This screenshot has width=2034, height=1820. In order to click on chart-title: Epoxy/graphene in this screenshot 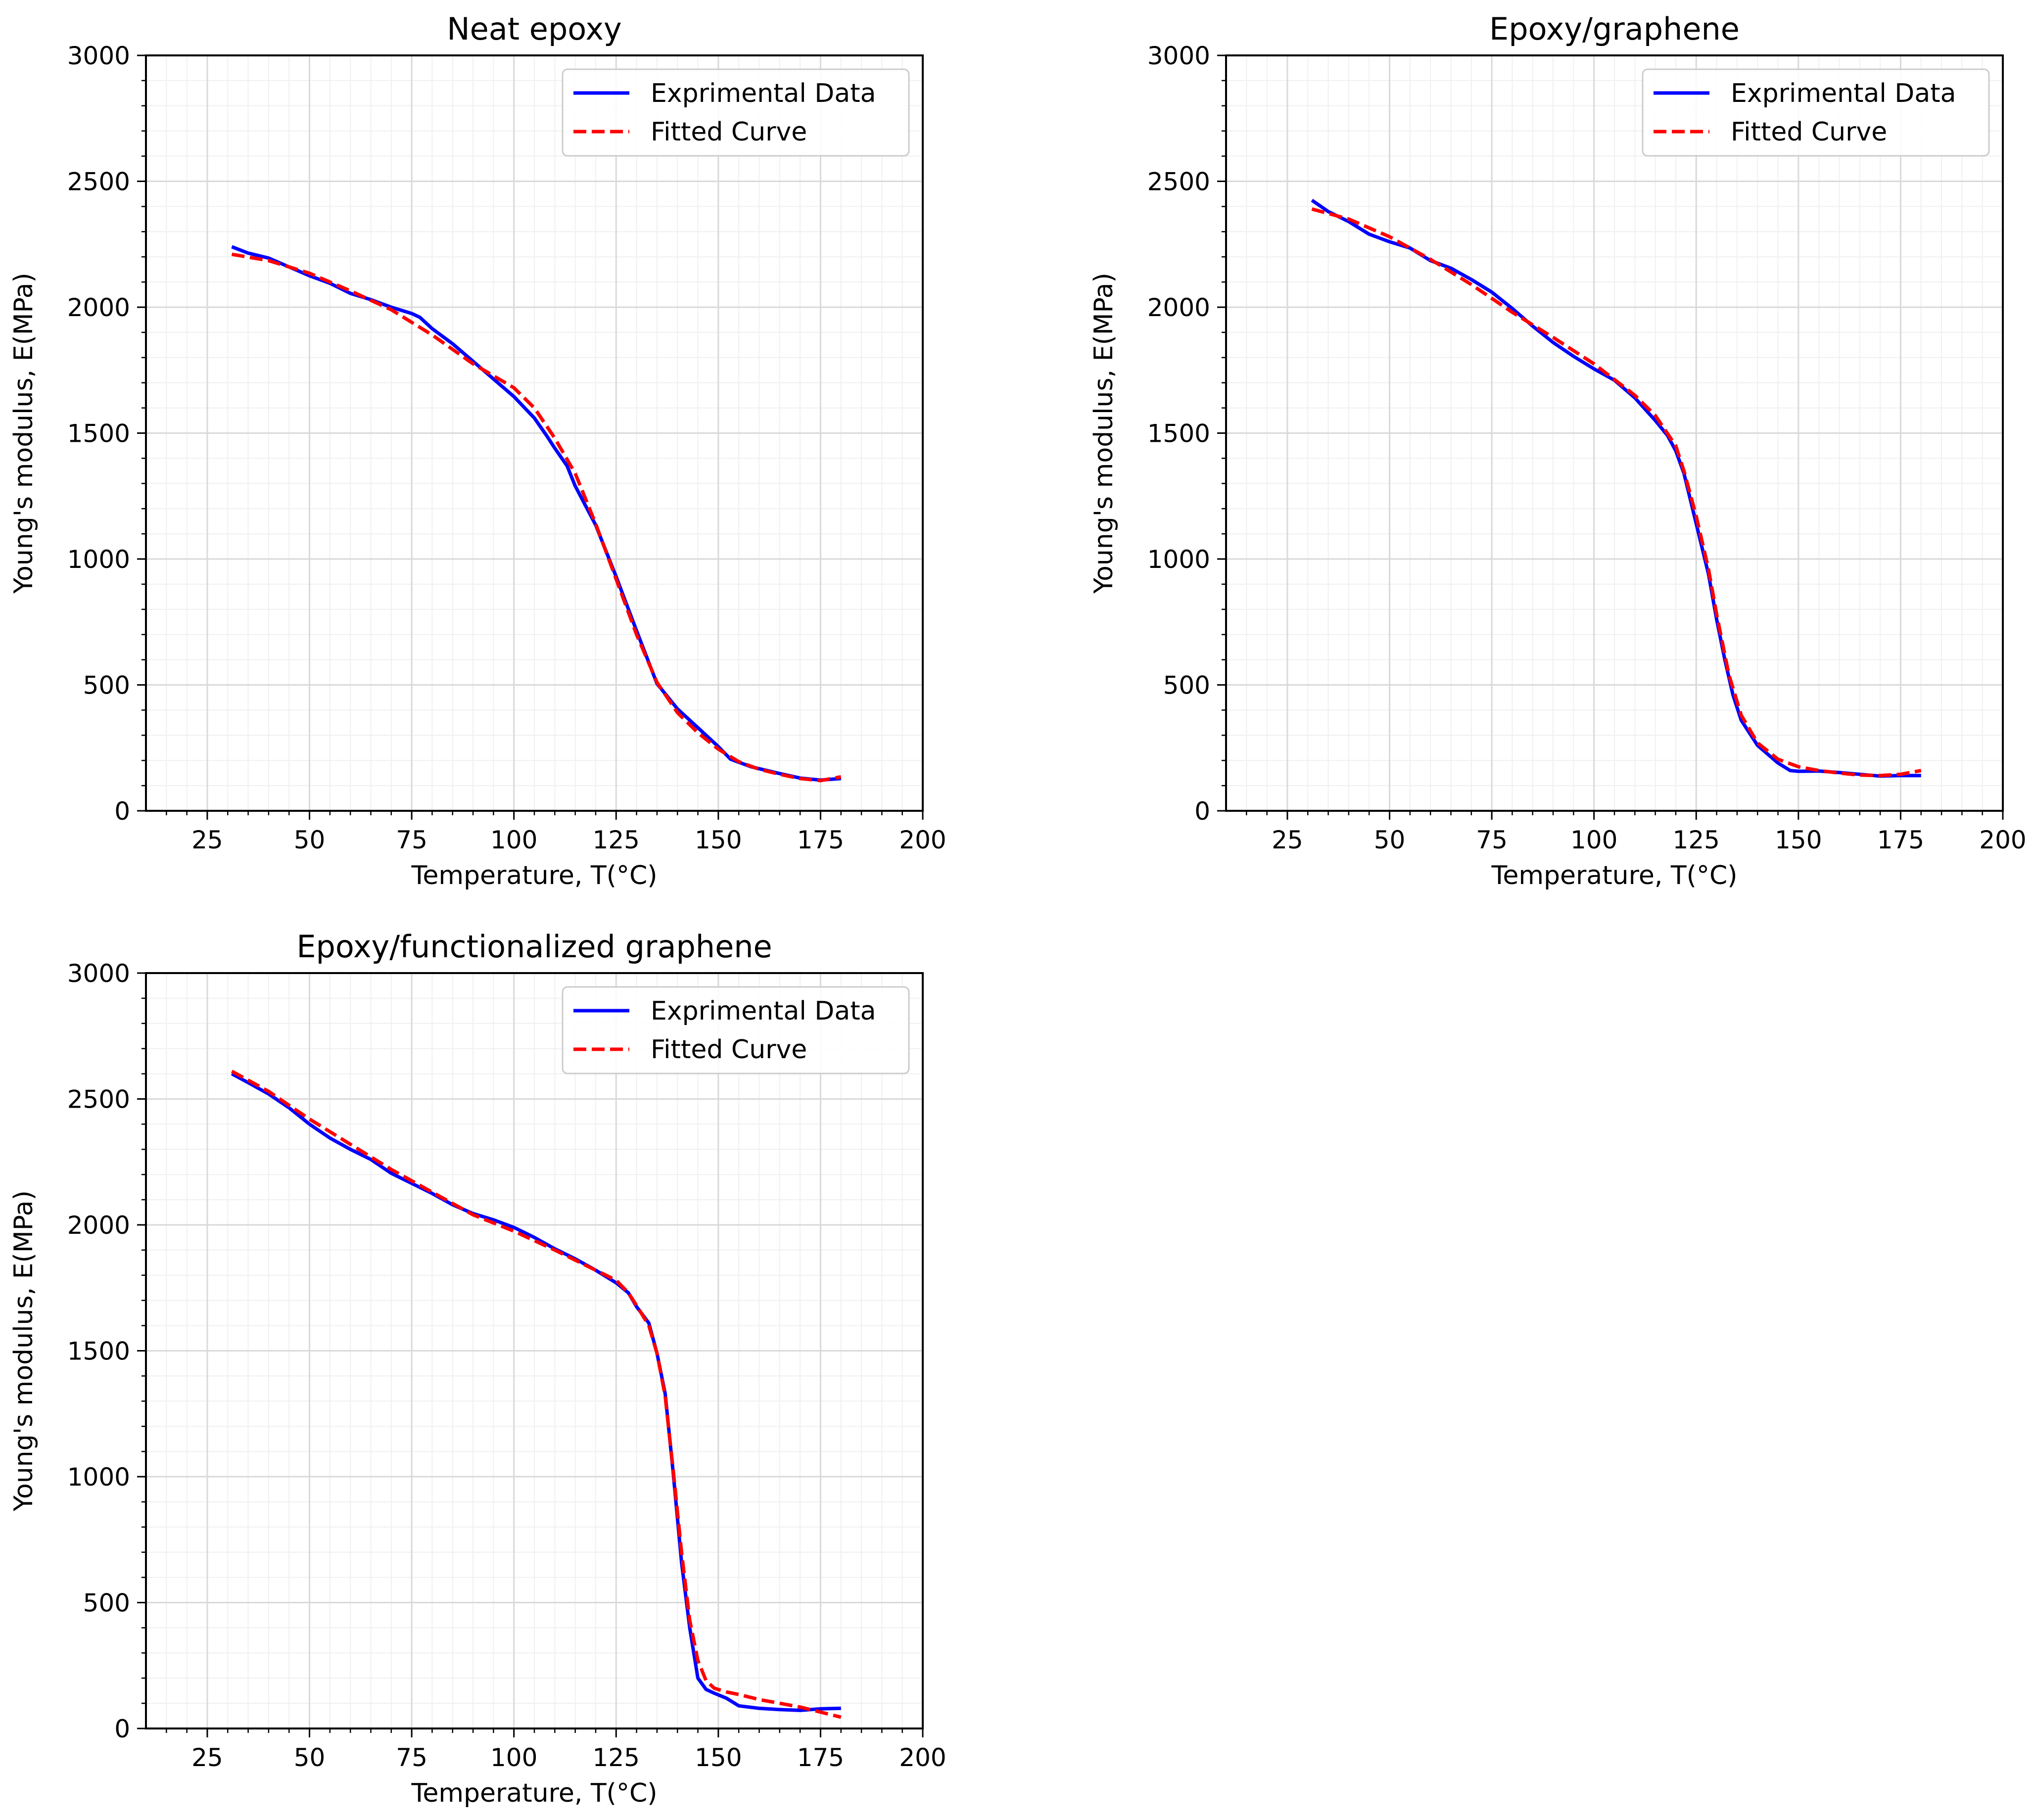, I will do `click(1615, 29)`.